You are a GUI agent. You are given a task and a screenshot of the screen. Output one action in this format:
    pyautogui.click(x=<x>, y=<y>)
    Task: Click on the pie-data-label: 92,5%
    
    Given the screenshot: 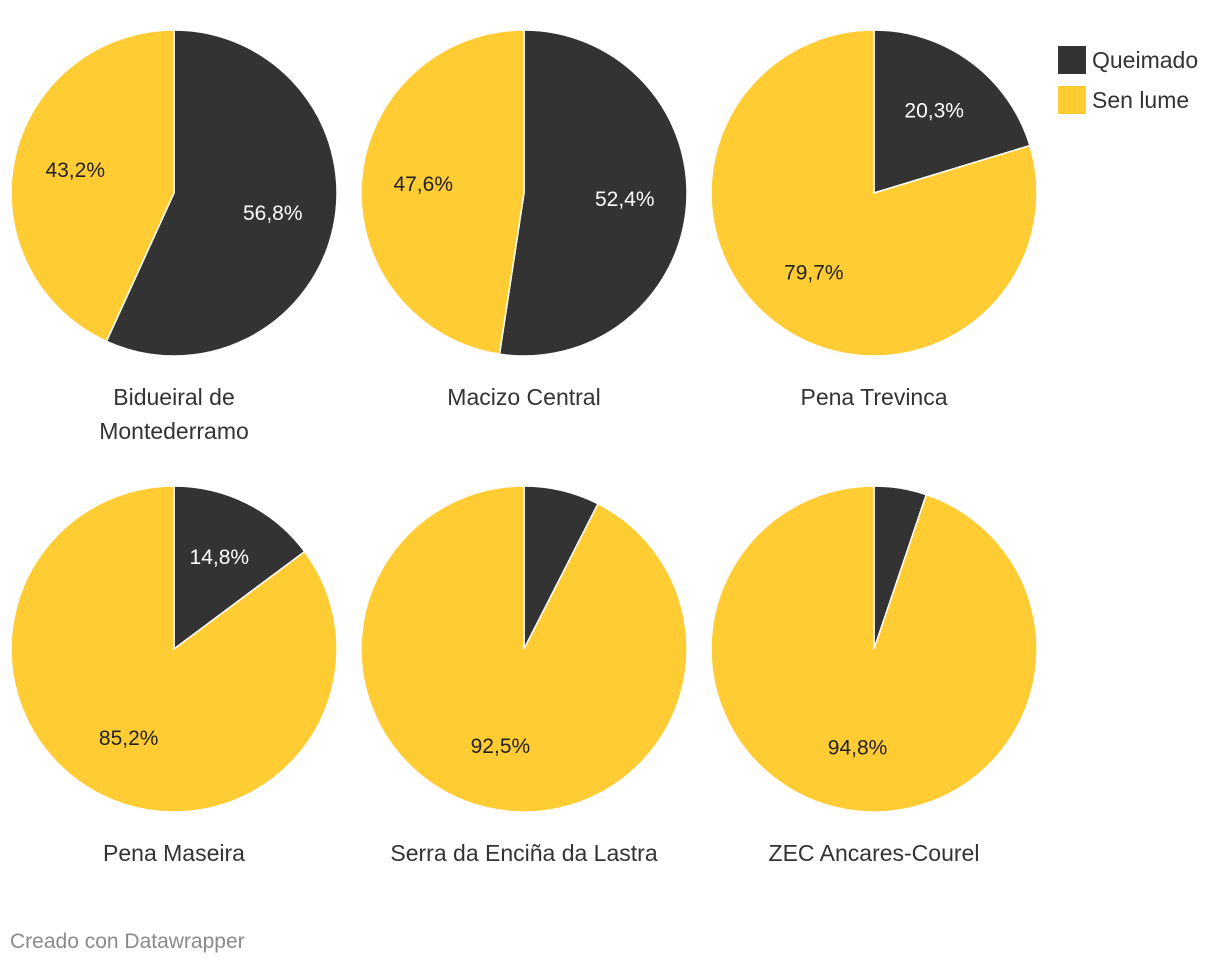 What is the action you would take?
    pyautogui.click(x=501, y=746)
    